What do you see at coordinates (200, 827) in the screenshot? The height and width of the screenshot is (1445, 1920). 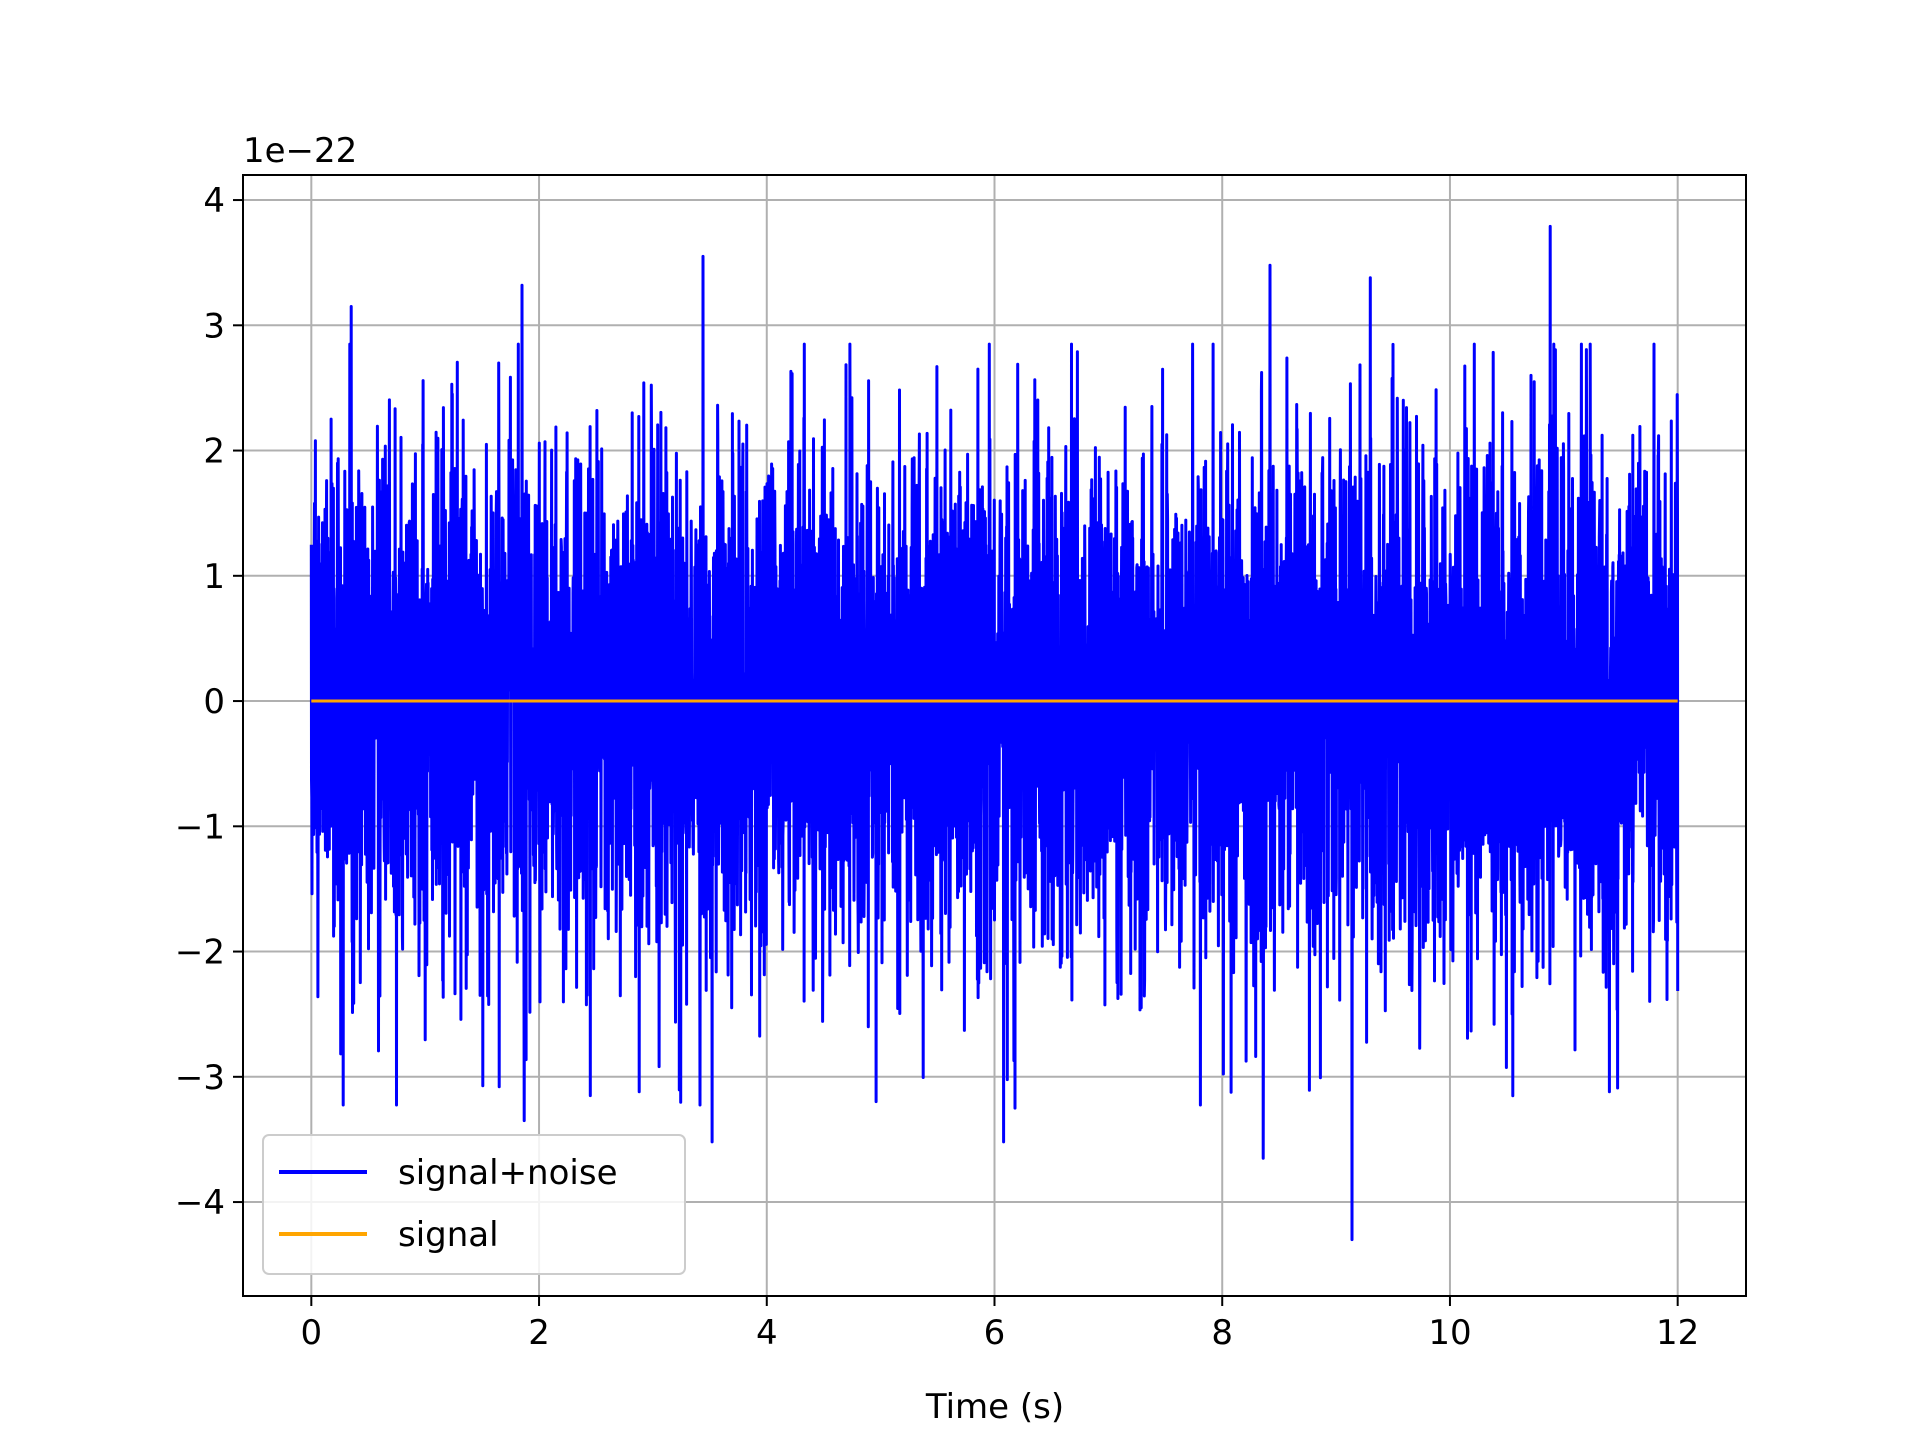 I see `y-tick-label: −1` at bounding box center [200, 827].